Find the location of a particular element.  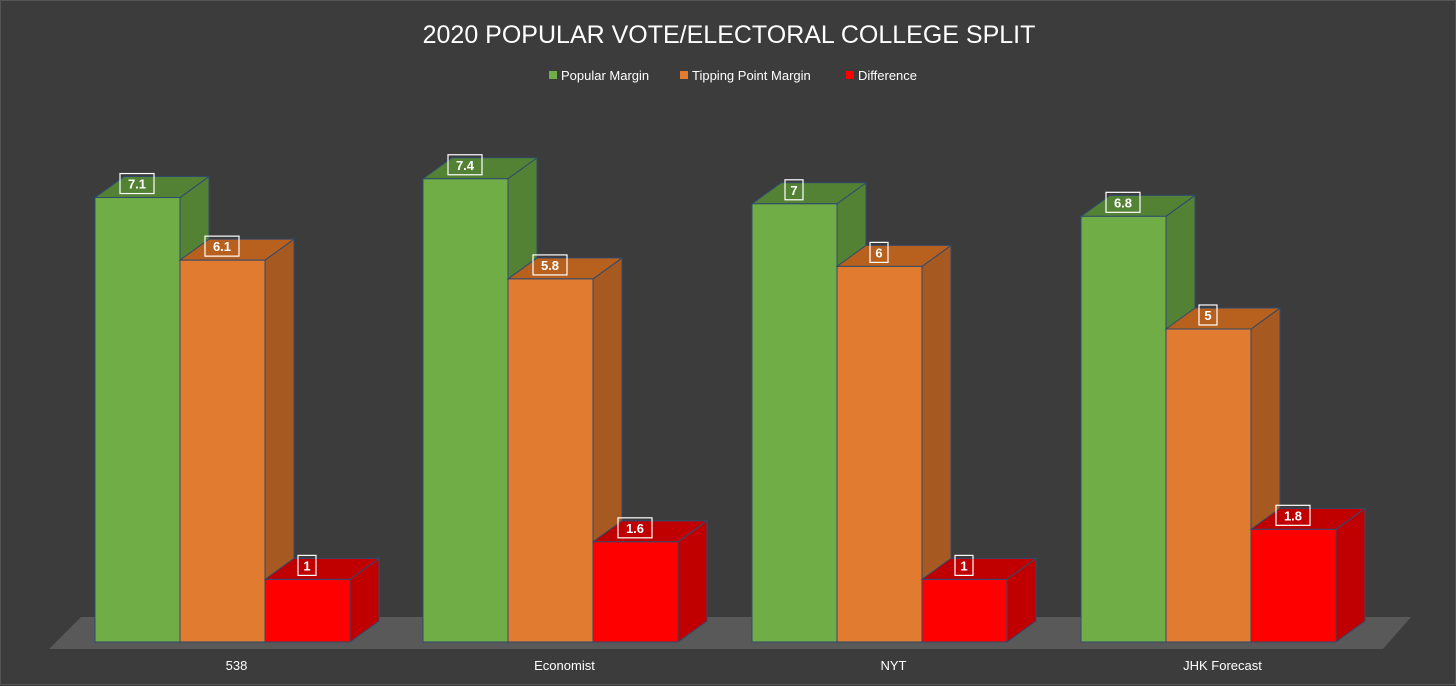

data-label-3-0: 6.8 is located at coordinates (1123, 202).